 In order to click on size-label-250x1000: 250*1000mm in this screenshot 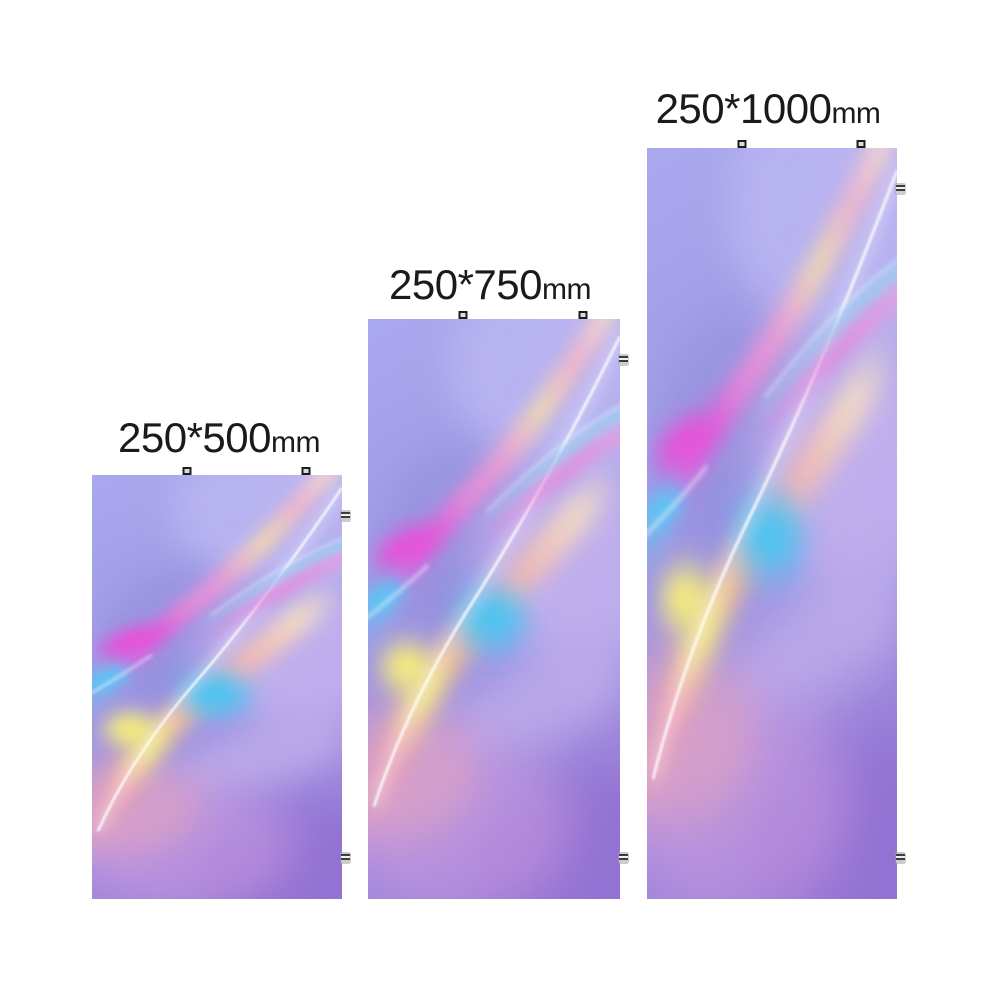, I will do `click(768, 109)`.